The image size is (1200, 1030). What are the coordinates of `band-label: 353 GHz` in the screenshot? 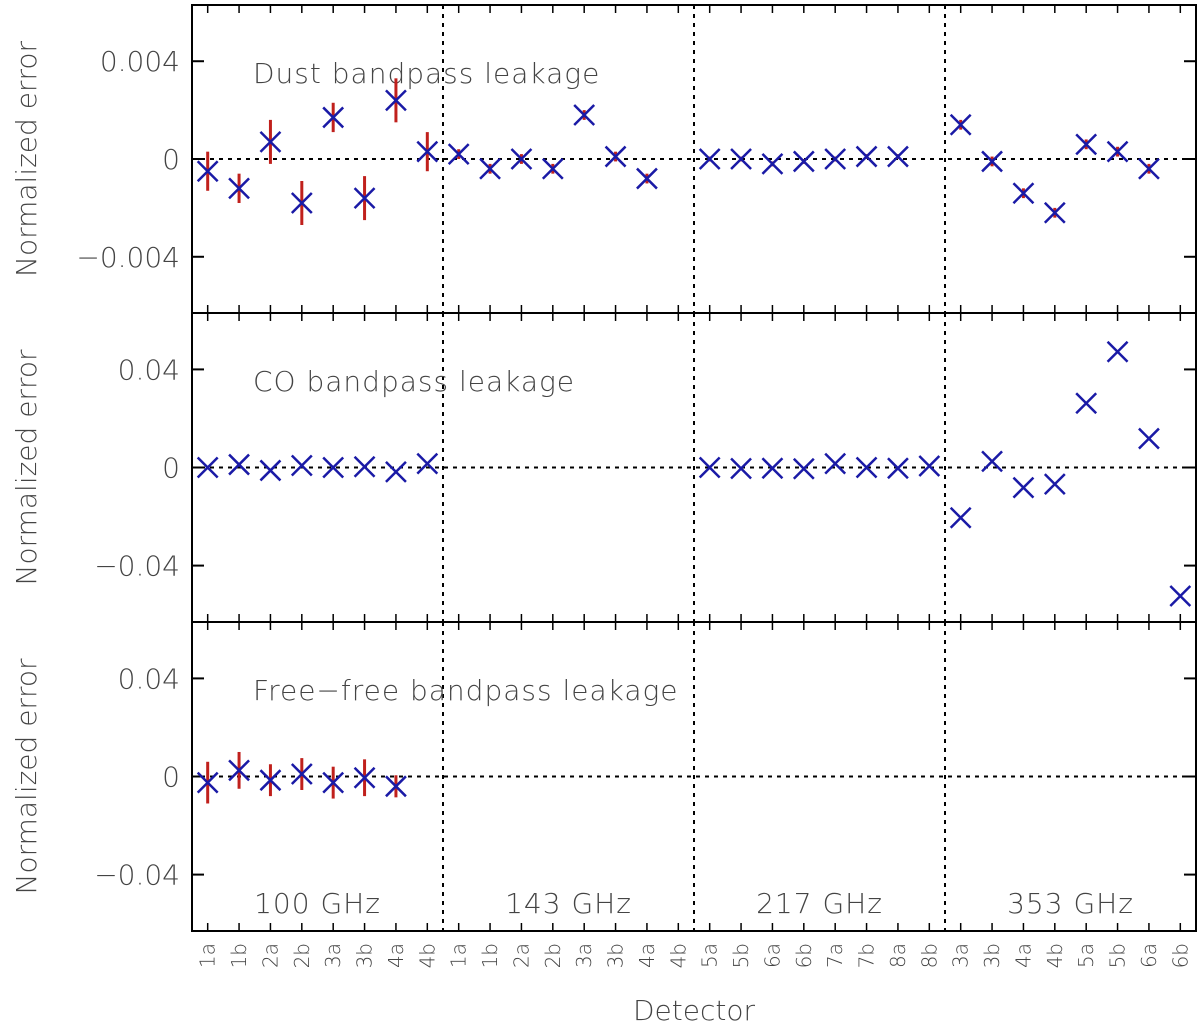 It's located at (1070, 903).